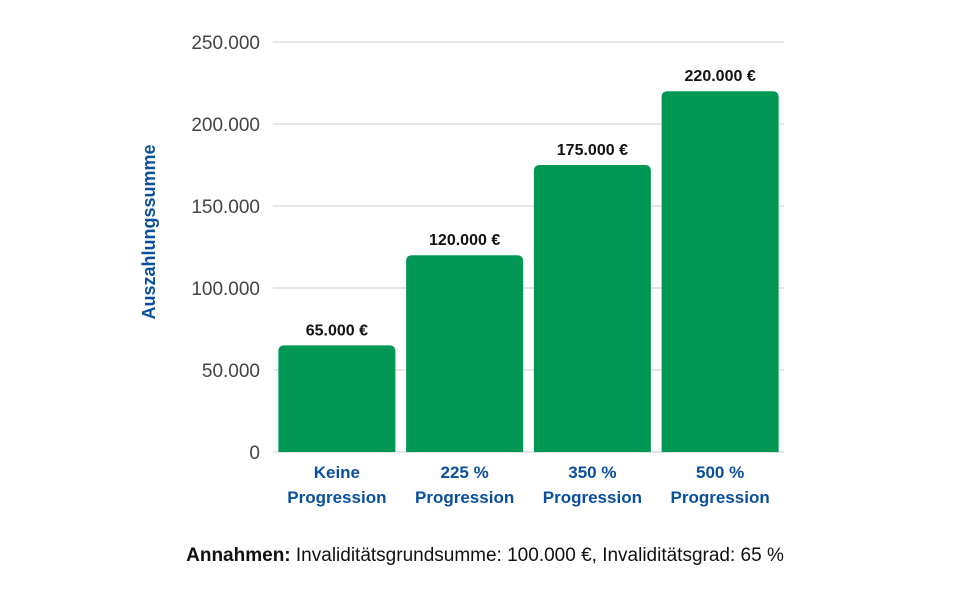 Image resolution: width=970 pixels, height=600 pixels. Describe the element at coordinates (720, 76) in the screenshot. I see `bar-value-label: 220.000 €` at that location.